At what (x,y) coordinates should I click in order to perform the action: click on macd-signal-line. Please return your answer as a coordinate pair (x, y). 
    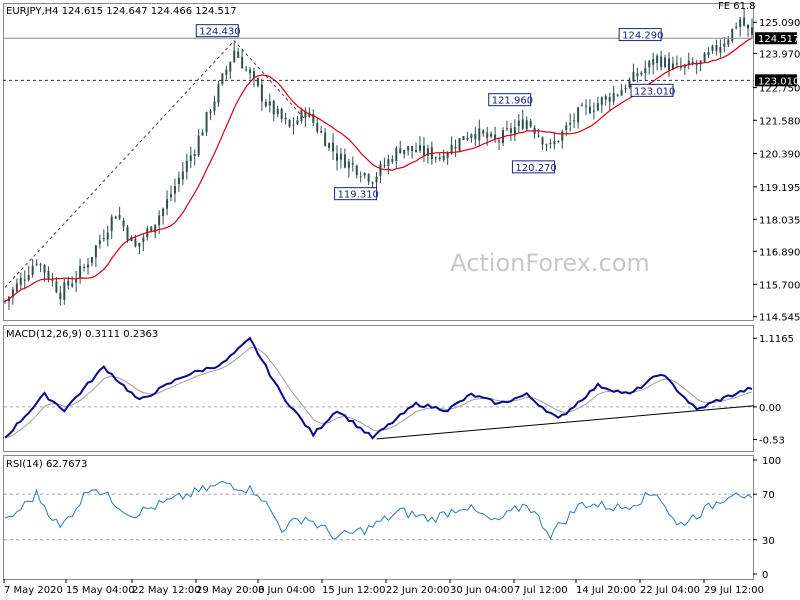
    Looking at the image, I should click on (378, 392).